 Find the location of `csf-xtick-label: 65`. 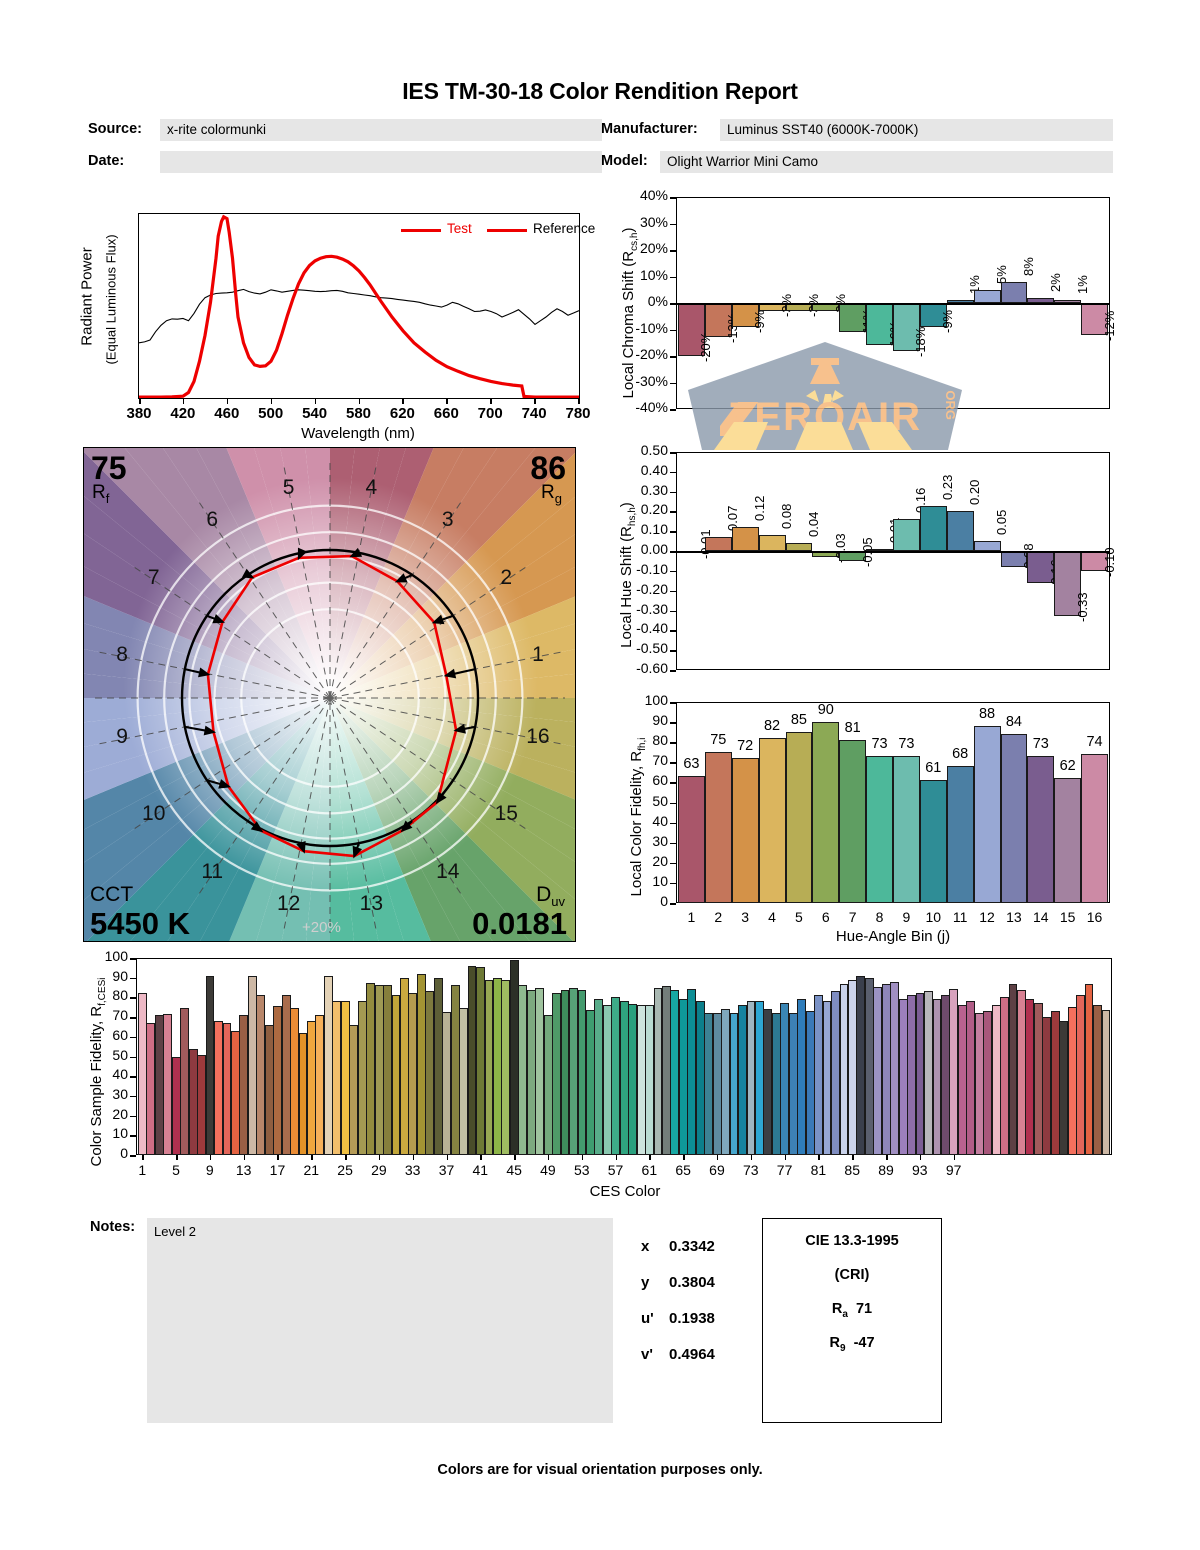

csf-xtick-label: 65 is located at coordinates (683, 1170).